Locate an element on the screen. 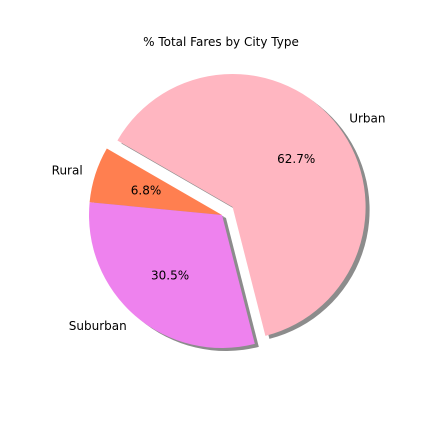 Image resolution: width=432 pixels, height=432 pixels. pie-slice-rural is located at coordinates (155, 181).